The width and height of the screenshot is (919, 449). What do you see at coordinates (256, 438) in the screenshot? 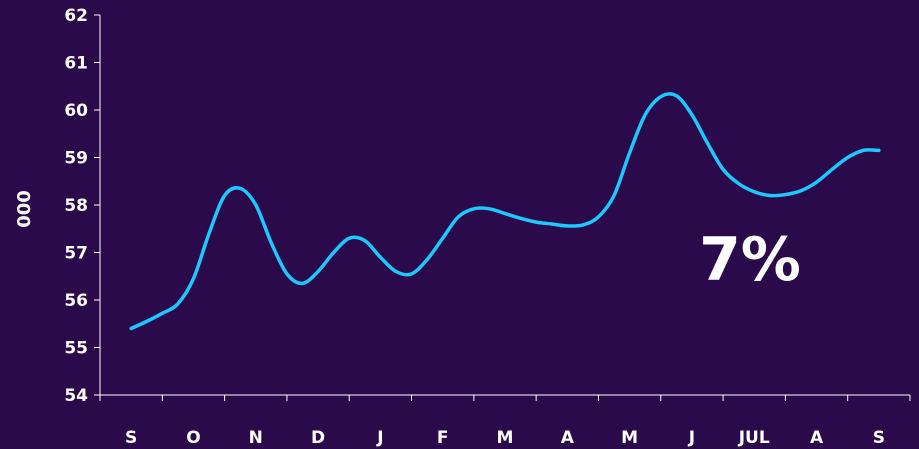
I see `x-tick-label: N` at bounding box center [256, 438].